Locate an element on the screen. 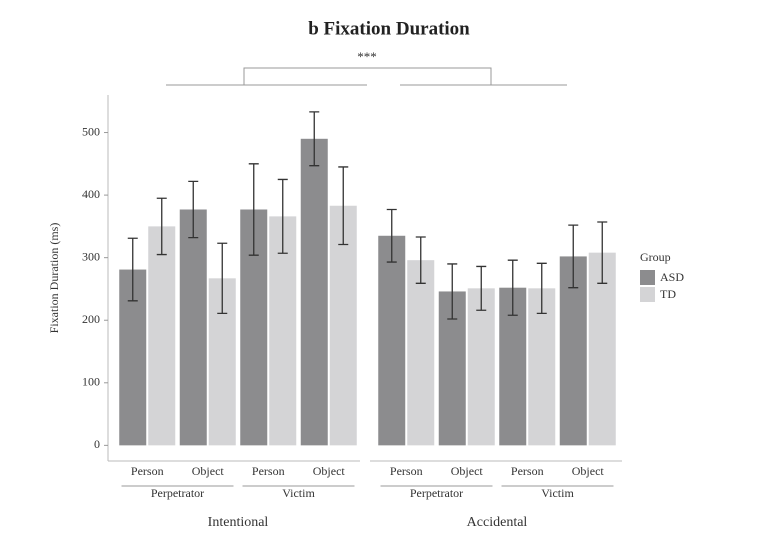 This screenshot has height=543, width=759. y-tick-label: 300 is located at coordinates (91, 256).